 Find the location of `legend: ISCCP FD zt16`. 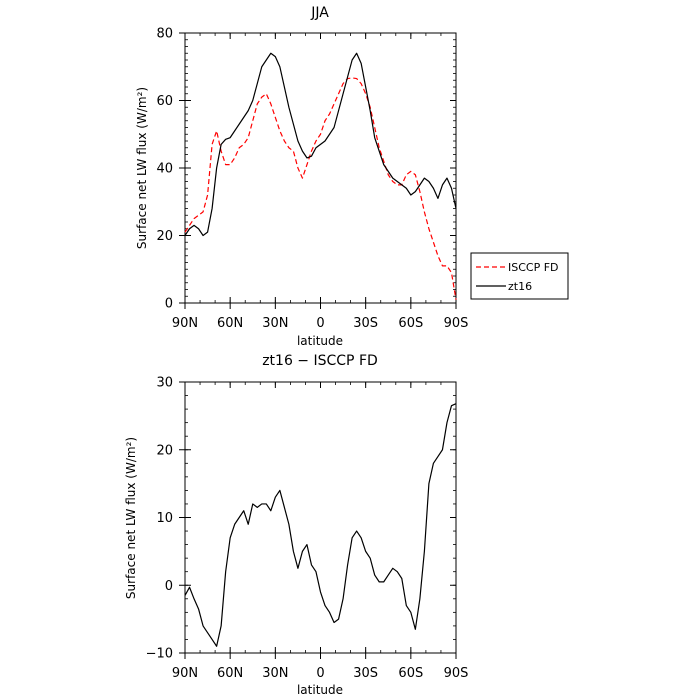

legend: ISCCP FD zt16 is located at coordinates (519, 276).